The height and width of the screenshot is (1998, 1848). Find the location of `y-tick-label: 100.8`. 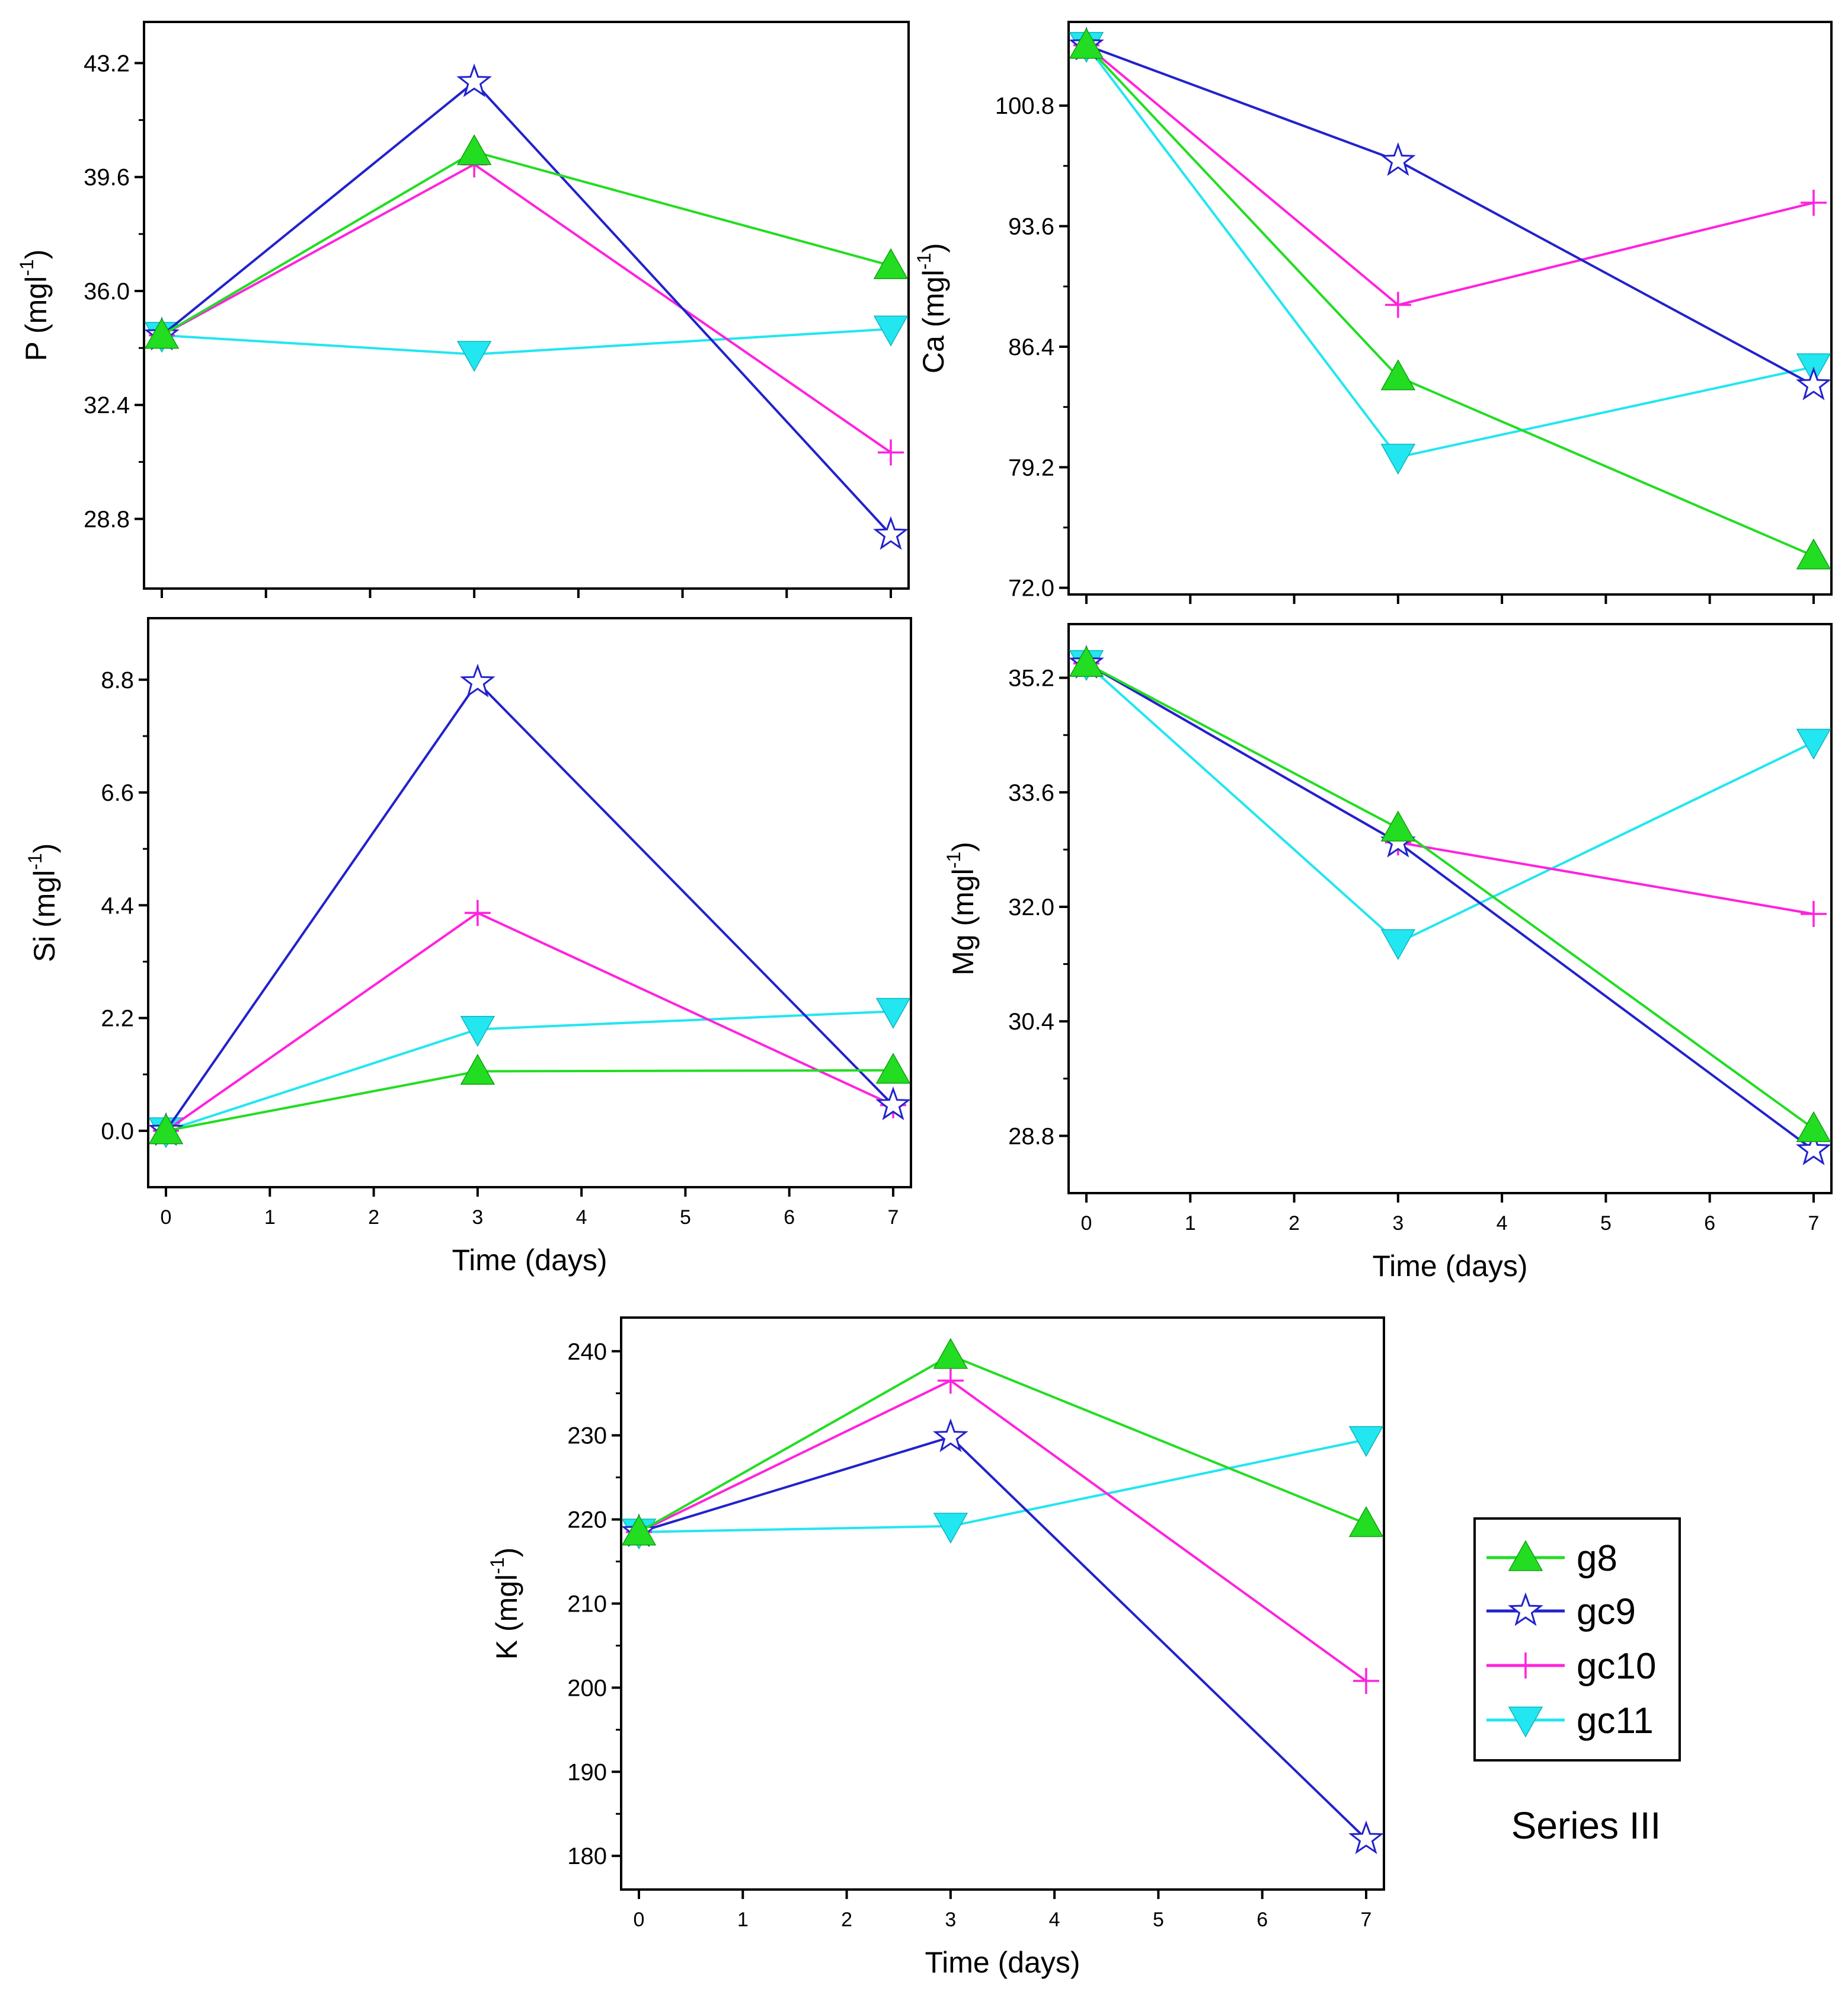

y-tick-label: 100.8 is located at coordinates (1024, 106).